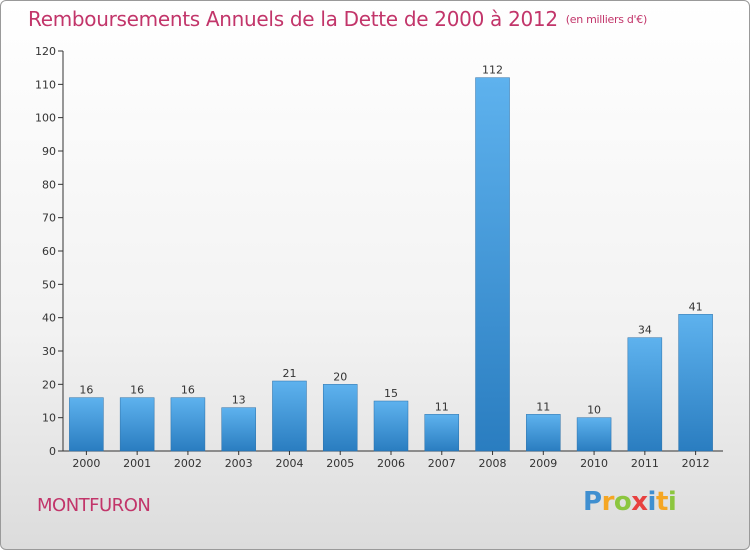 Image resolution: width=750 pixels, height=550 pixels. I want to click on bar-2007, so click(442, 433).